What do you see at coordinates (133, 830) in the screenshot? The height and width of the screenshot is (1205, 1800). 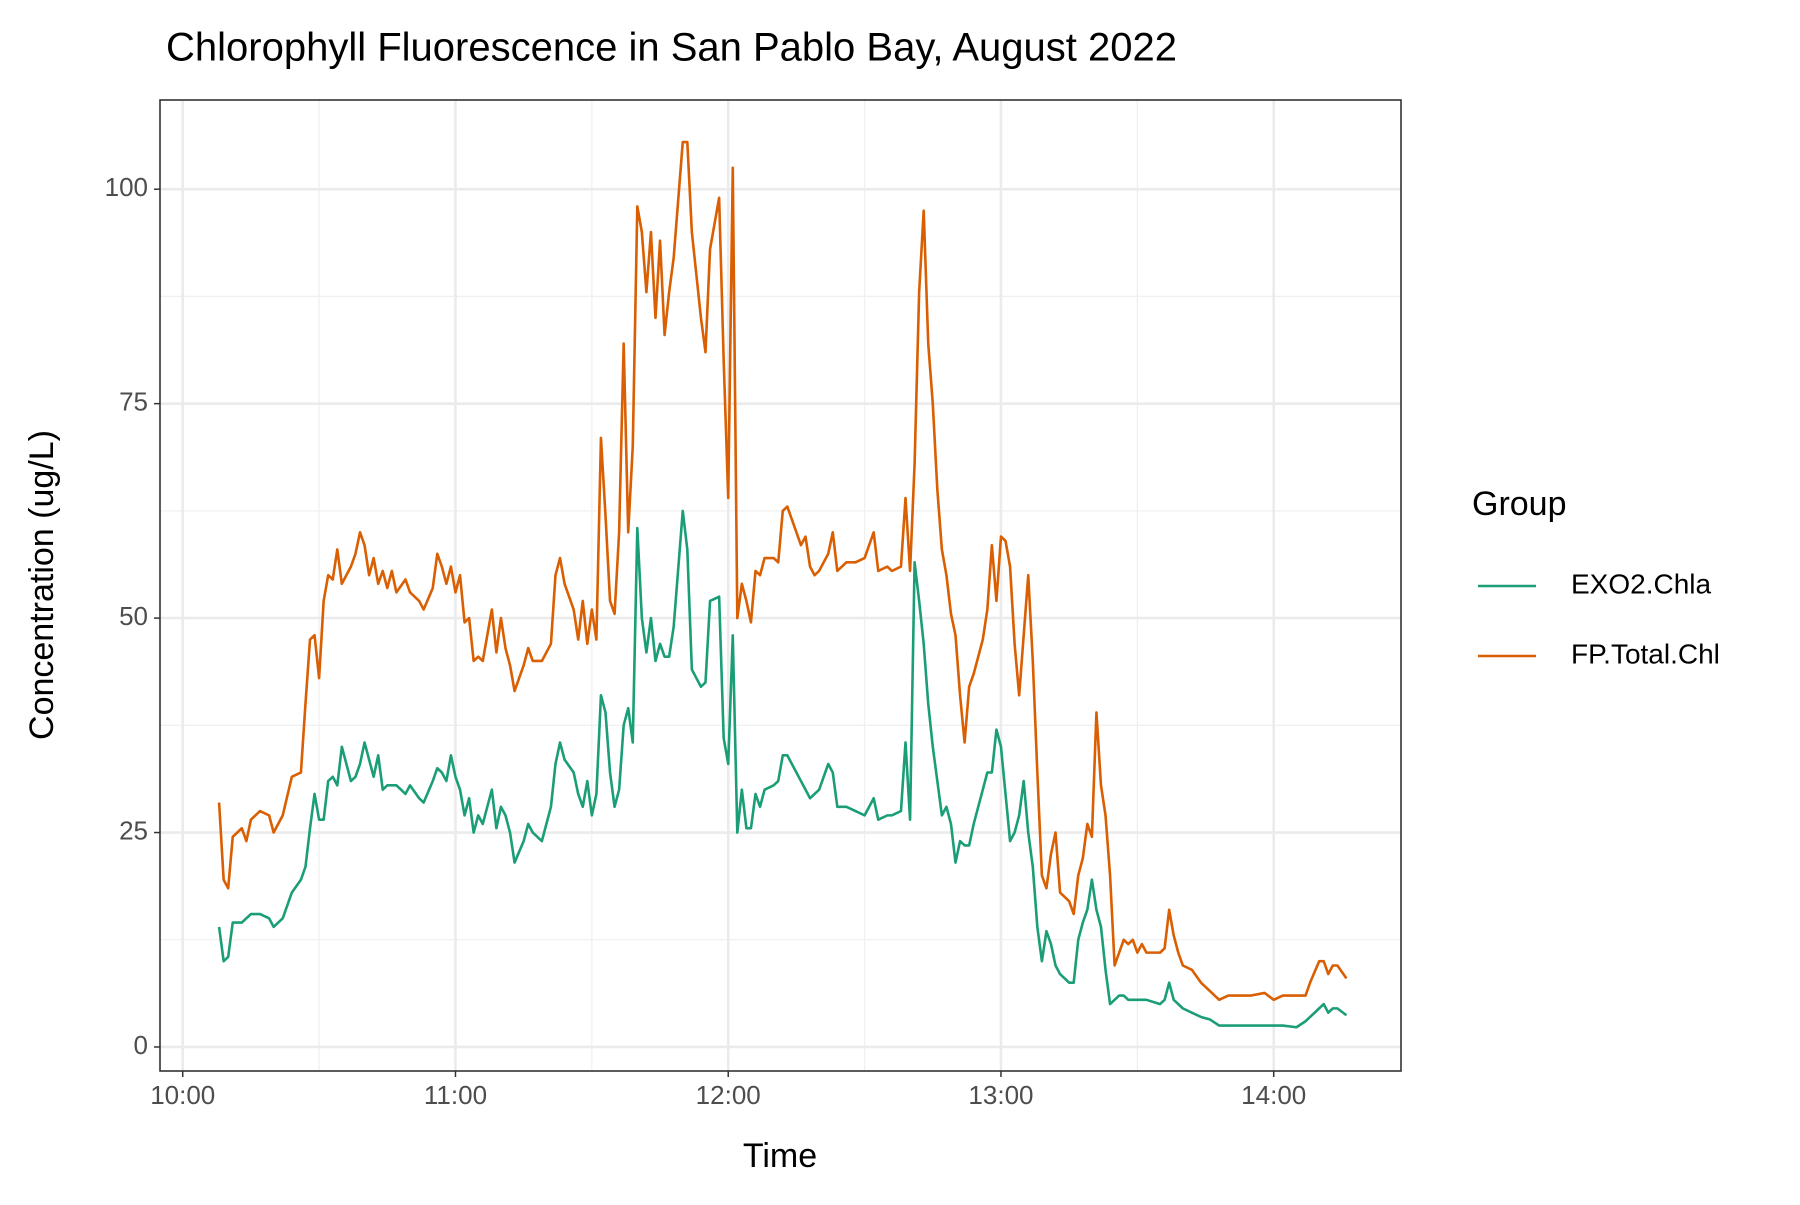 I see `y-tick-label: 25` at bounding box center [133, 830].